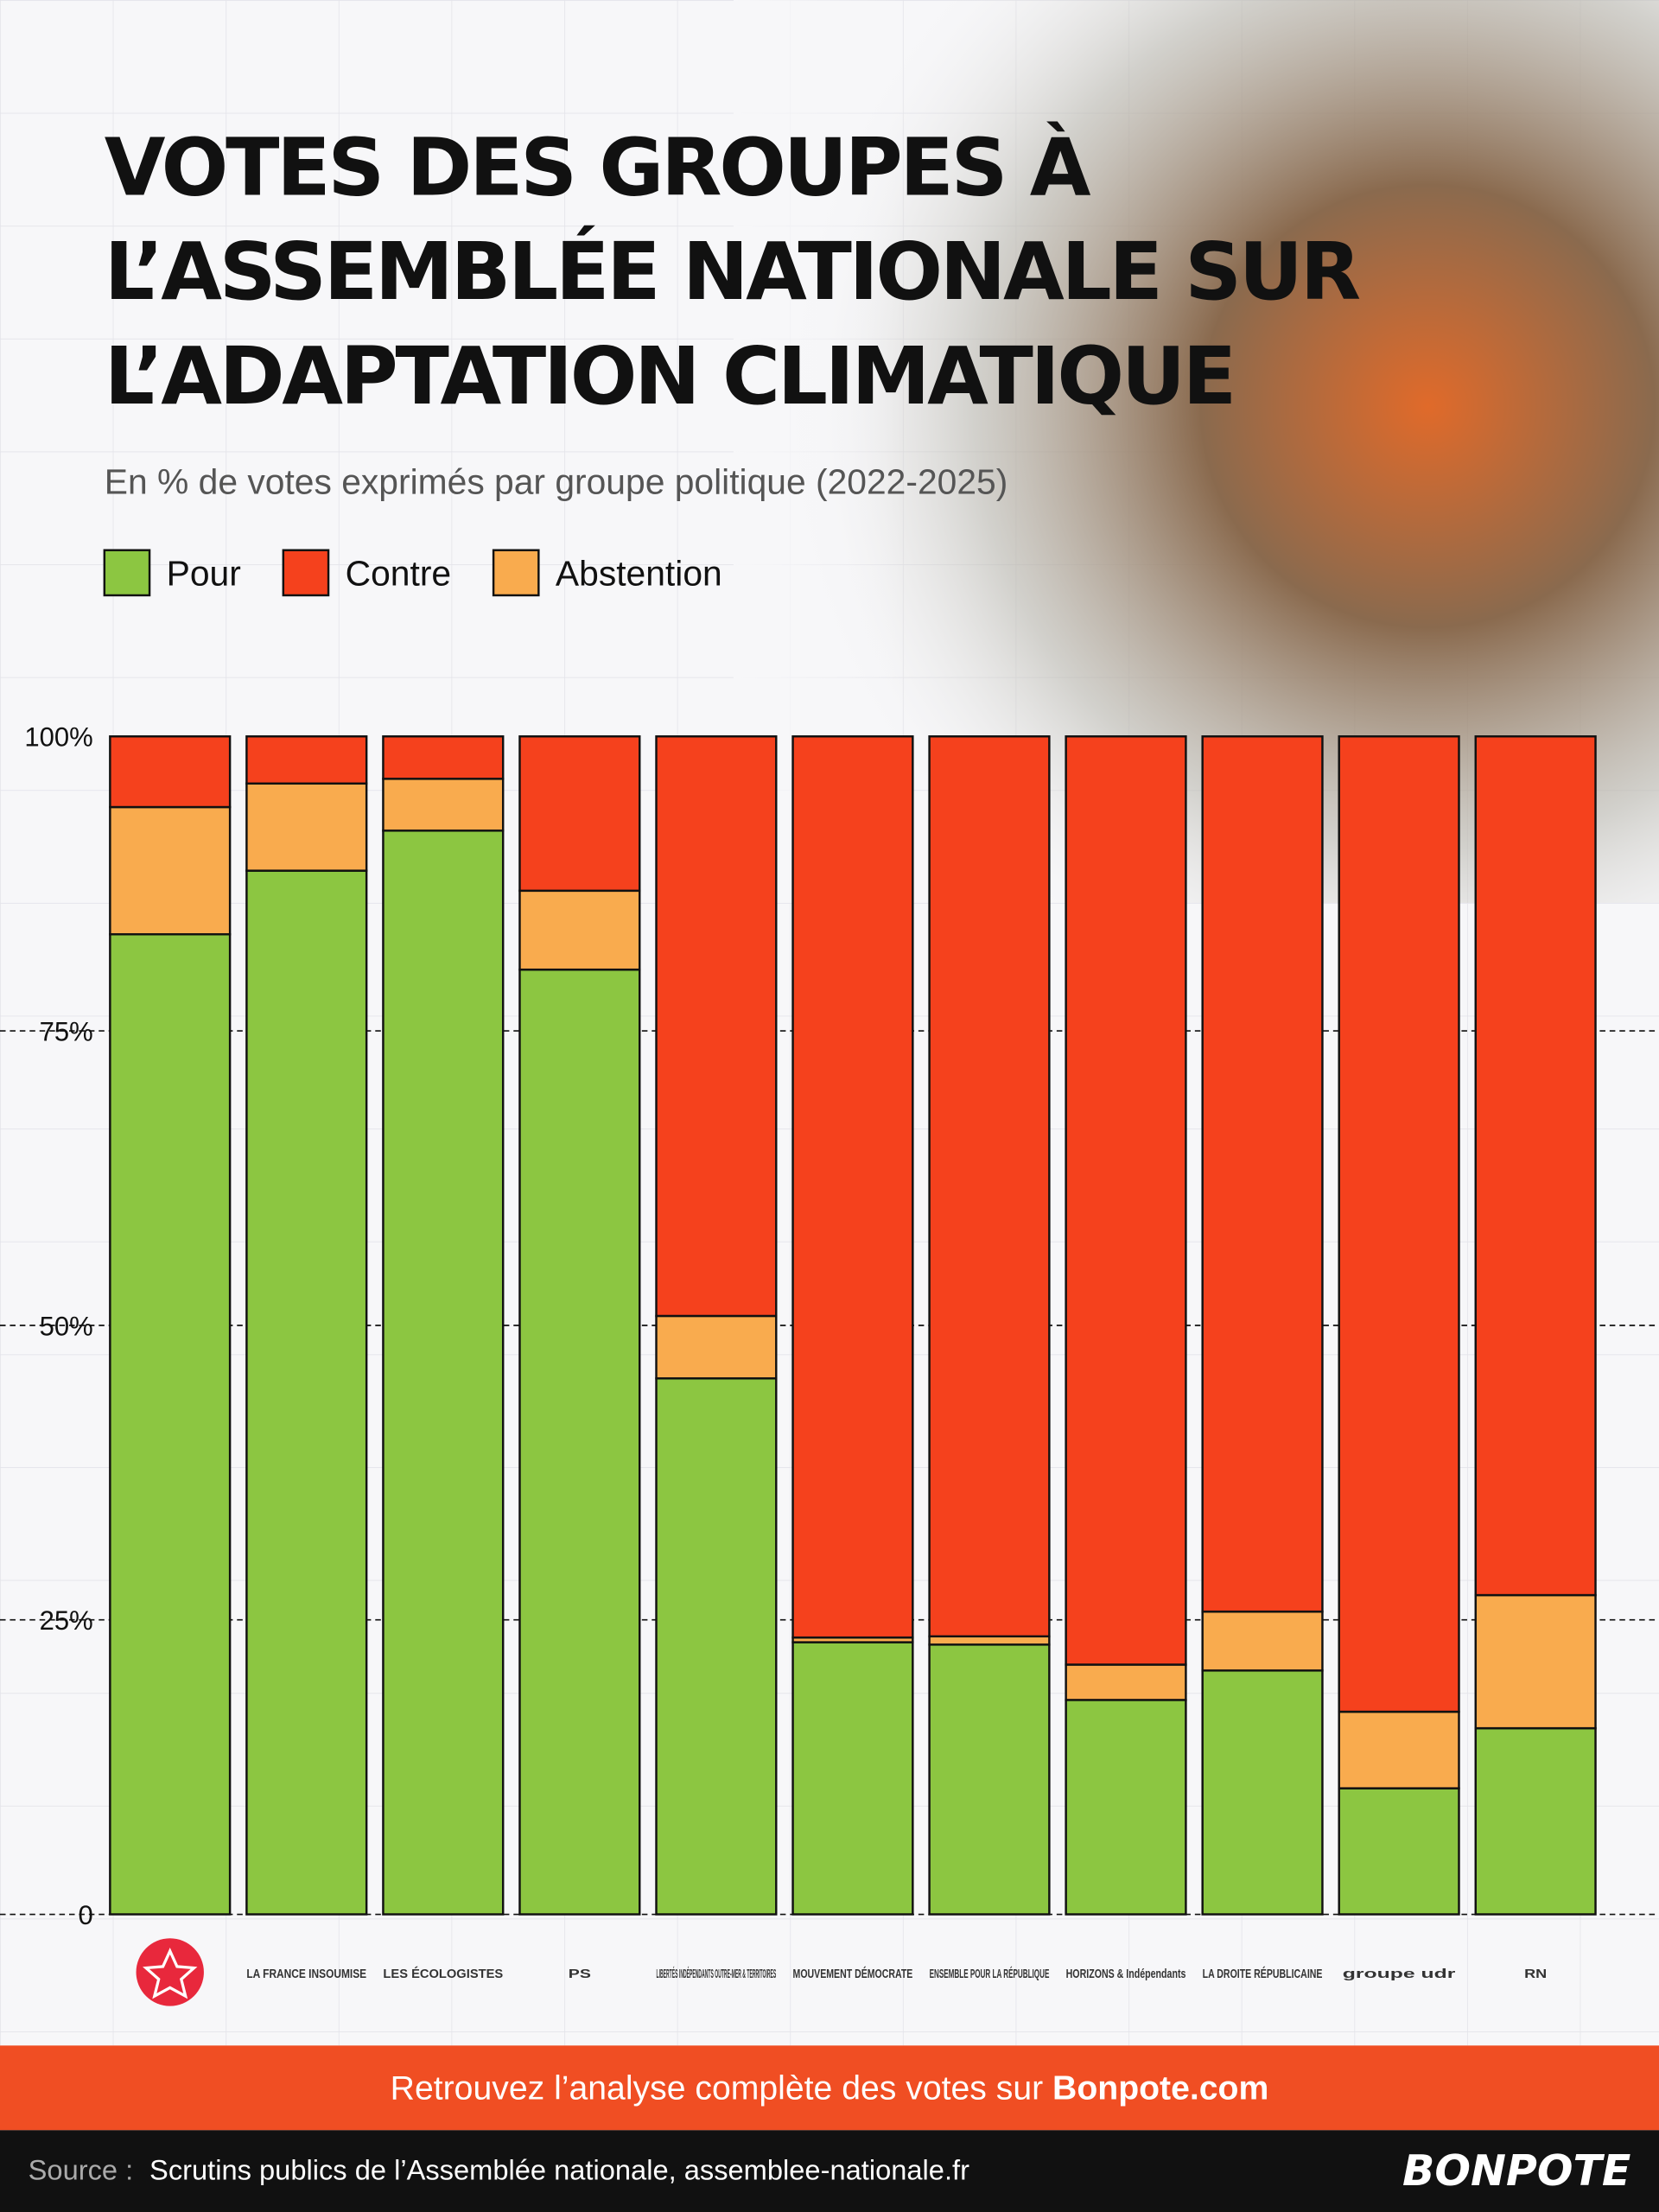 This screenshot has width=1659, height=2212. What do you see at coordinates (81, 2169) in the screenshot?
I see `source-label: Source :` at bounding box center [81, 2169].